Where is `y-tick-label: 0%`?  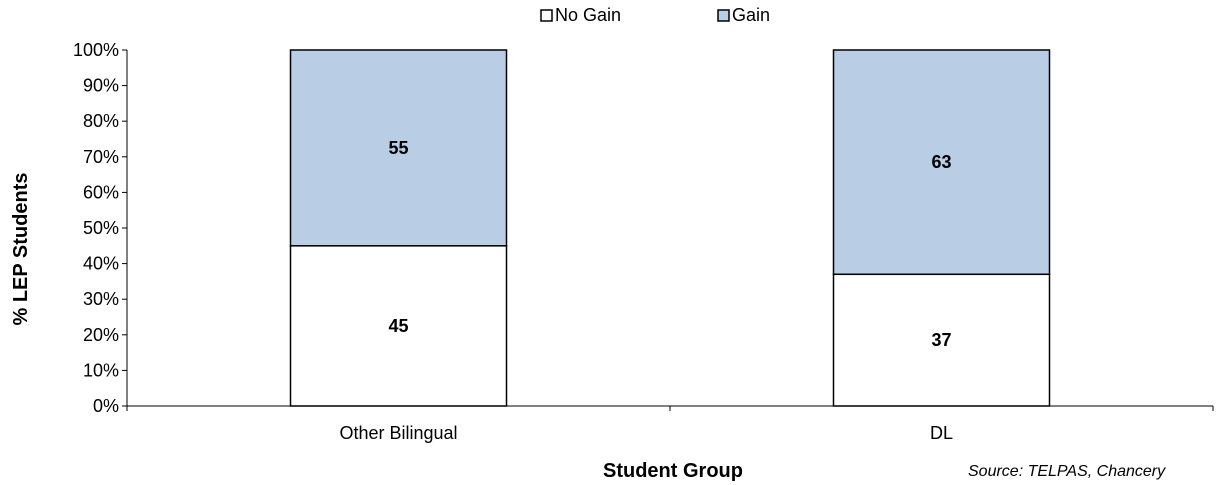
y-tick-label: 0% is located at coordinates (106, 406).